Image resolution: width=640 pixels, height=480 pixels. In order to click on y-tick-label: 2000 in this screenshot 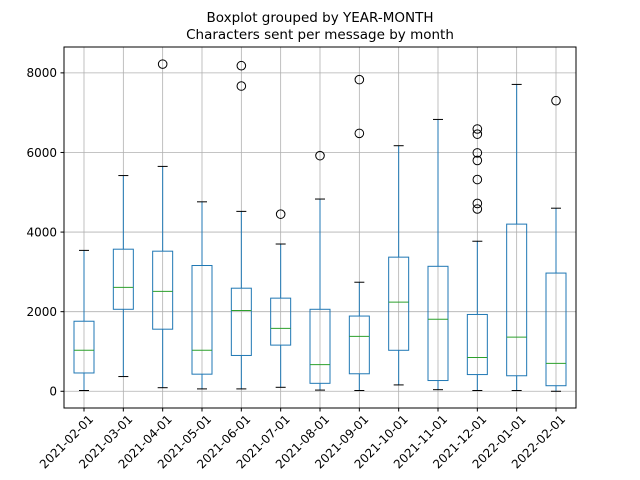, I will do `click(41, 312)`.